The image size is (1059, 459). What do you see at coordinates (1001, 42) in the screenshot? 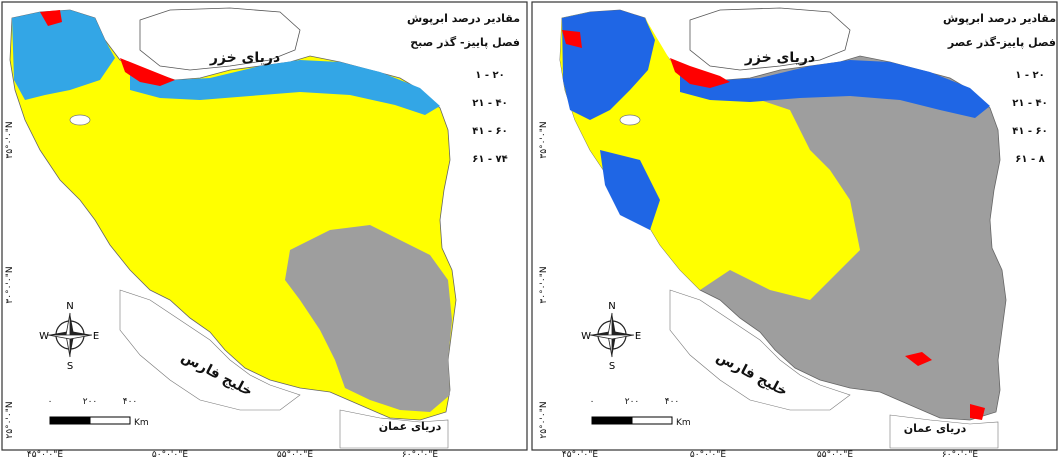
I see `legend-subtitle: فصل پاییز-گذر عصر` at bounding box center [1001, 42].